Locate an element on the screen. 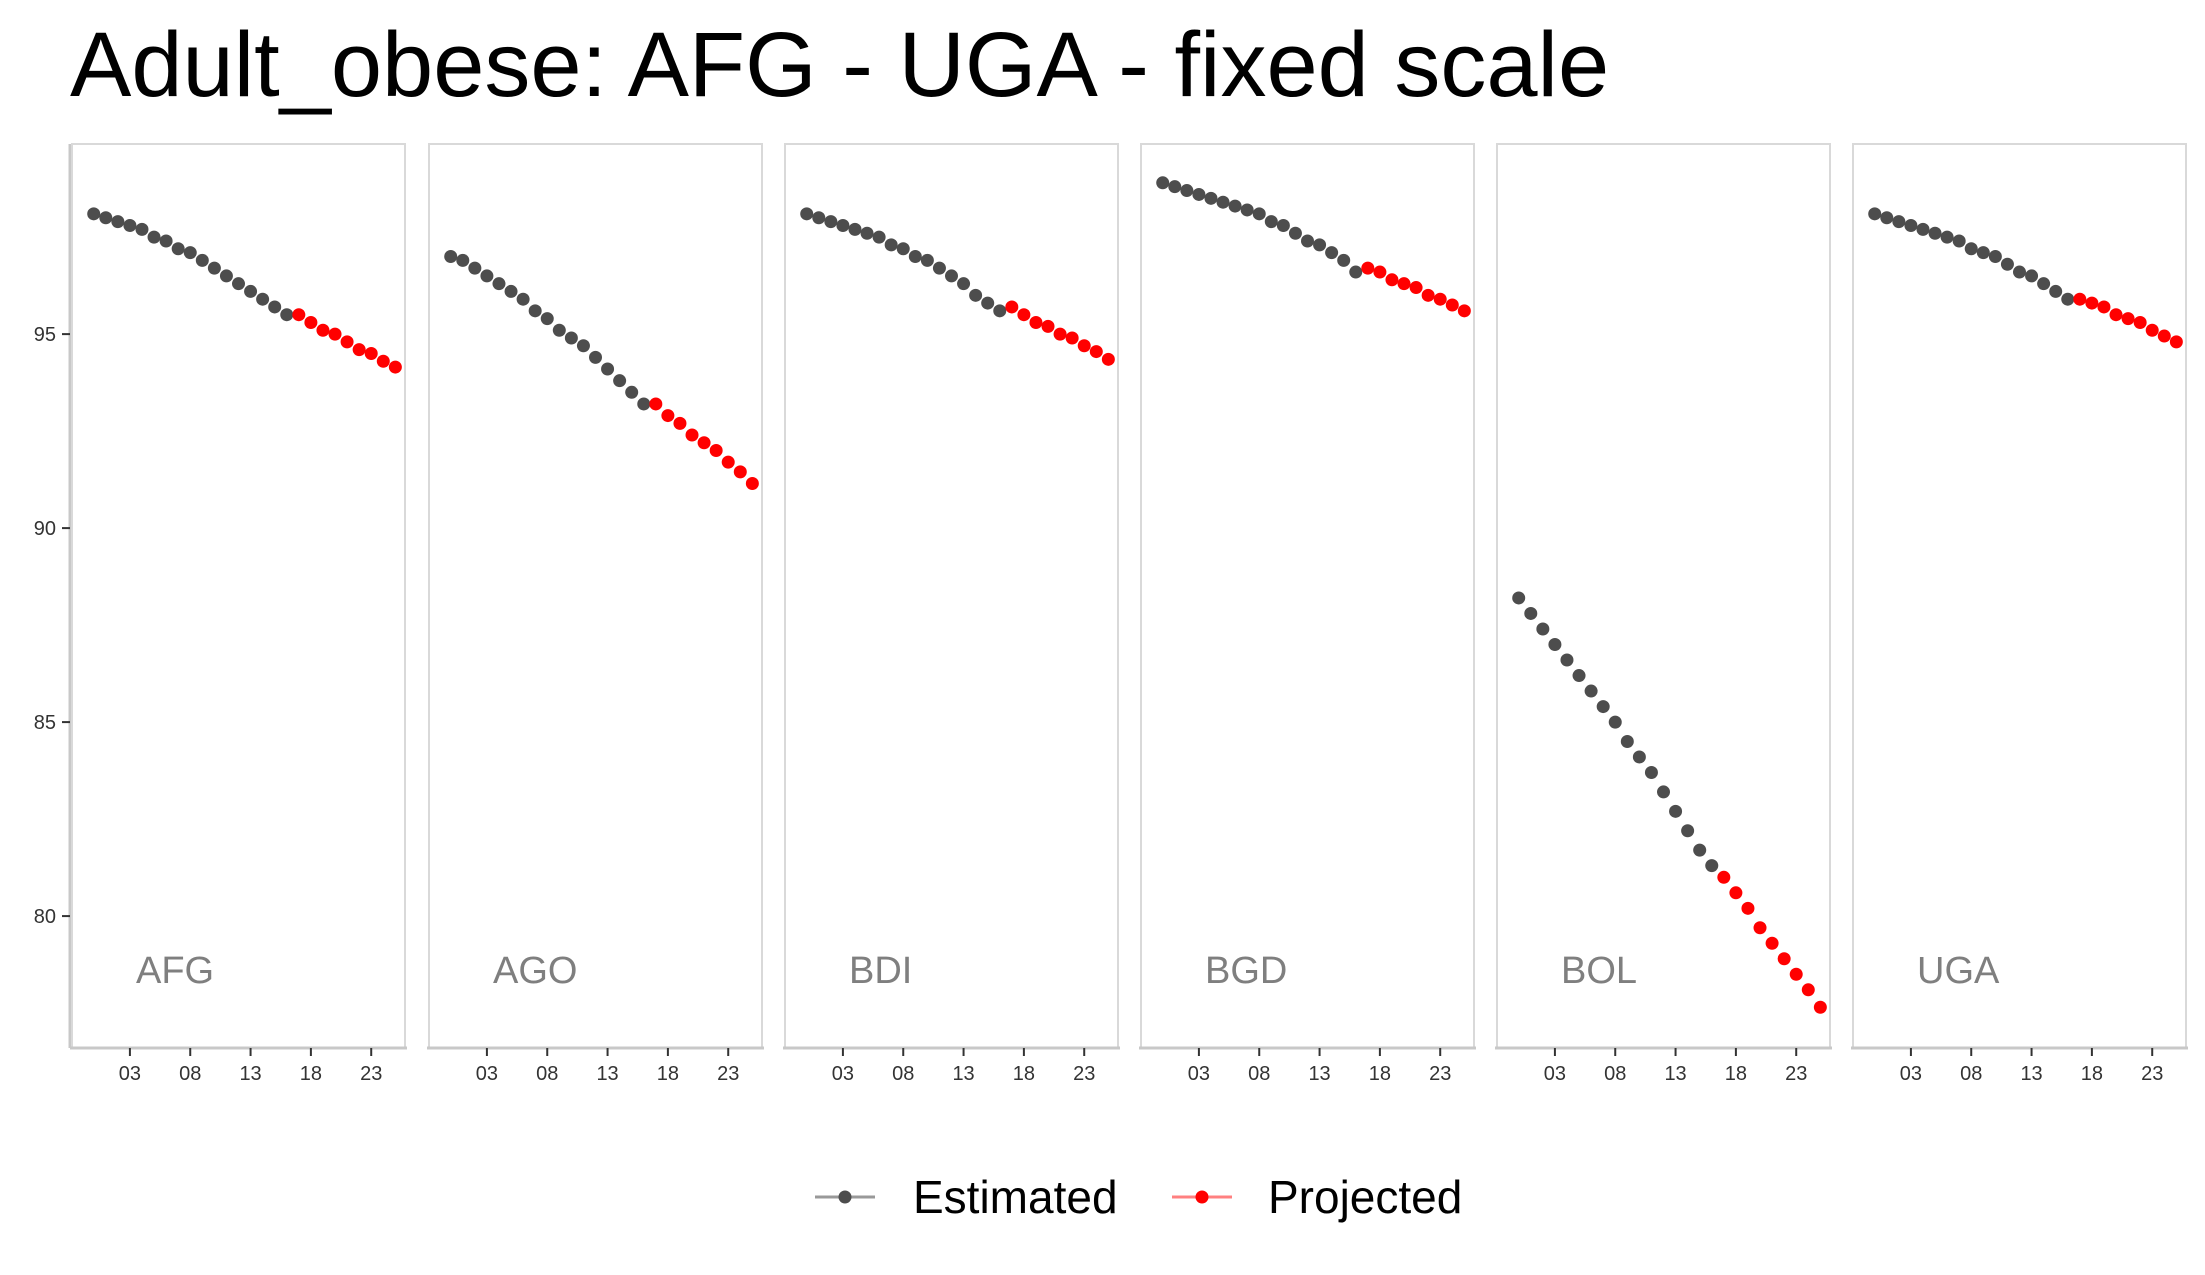 Image resolution: width=2205 pixels, height=1275 pixels. y-tick-label: 85 is located at coordinates (45, 723).